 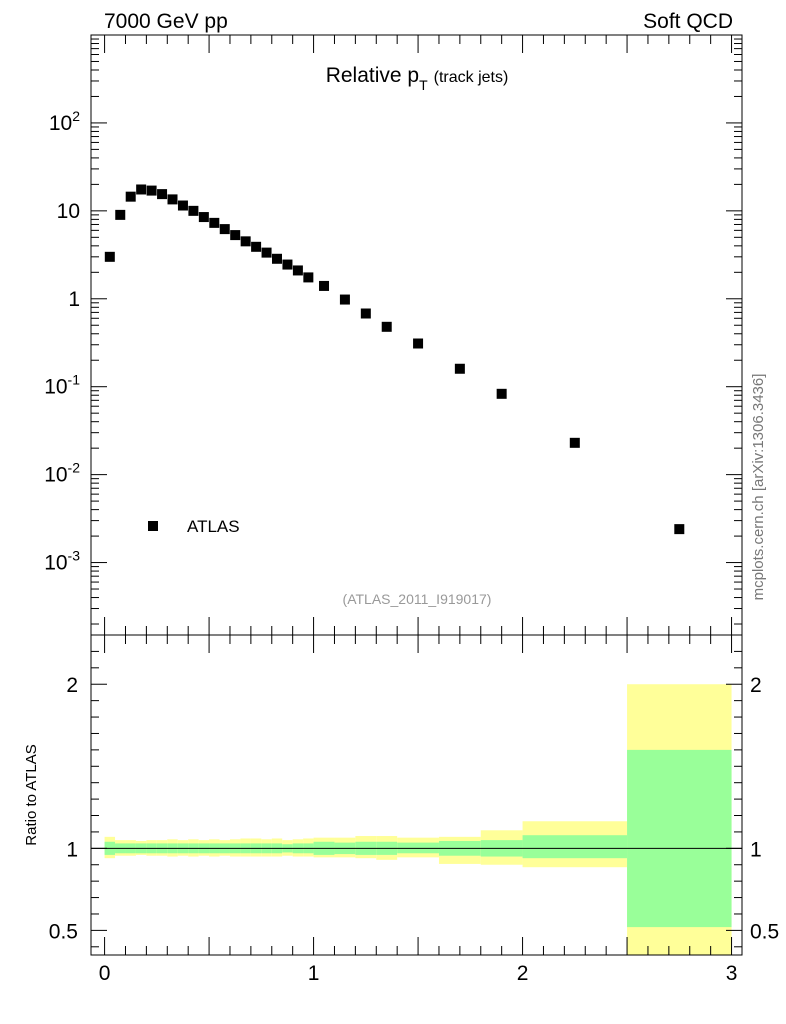 I want to click on x-tick-label: 1, so click(x=314, y=973).